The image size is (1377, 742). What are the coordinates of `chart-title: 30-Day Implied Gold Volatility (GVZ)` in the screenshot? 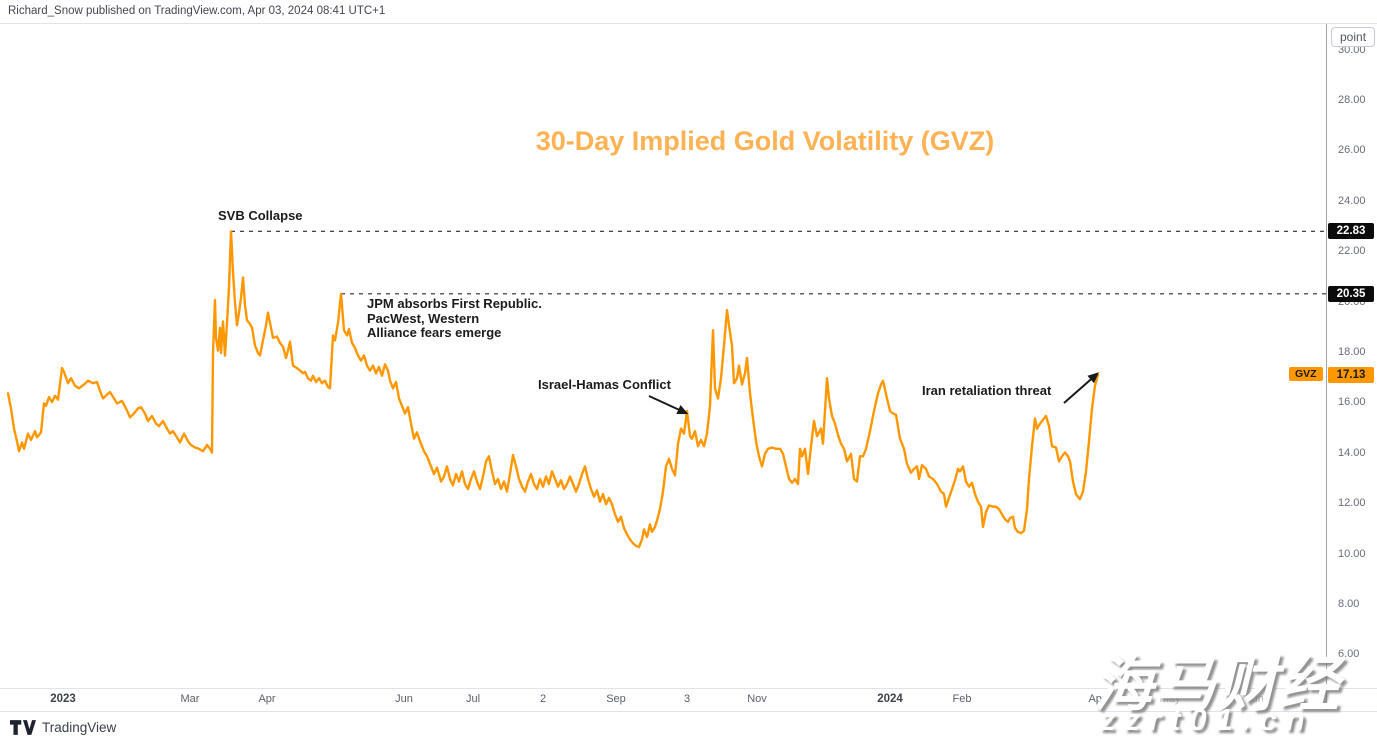 It's located at (765, 141).